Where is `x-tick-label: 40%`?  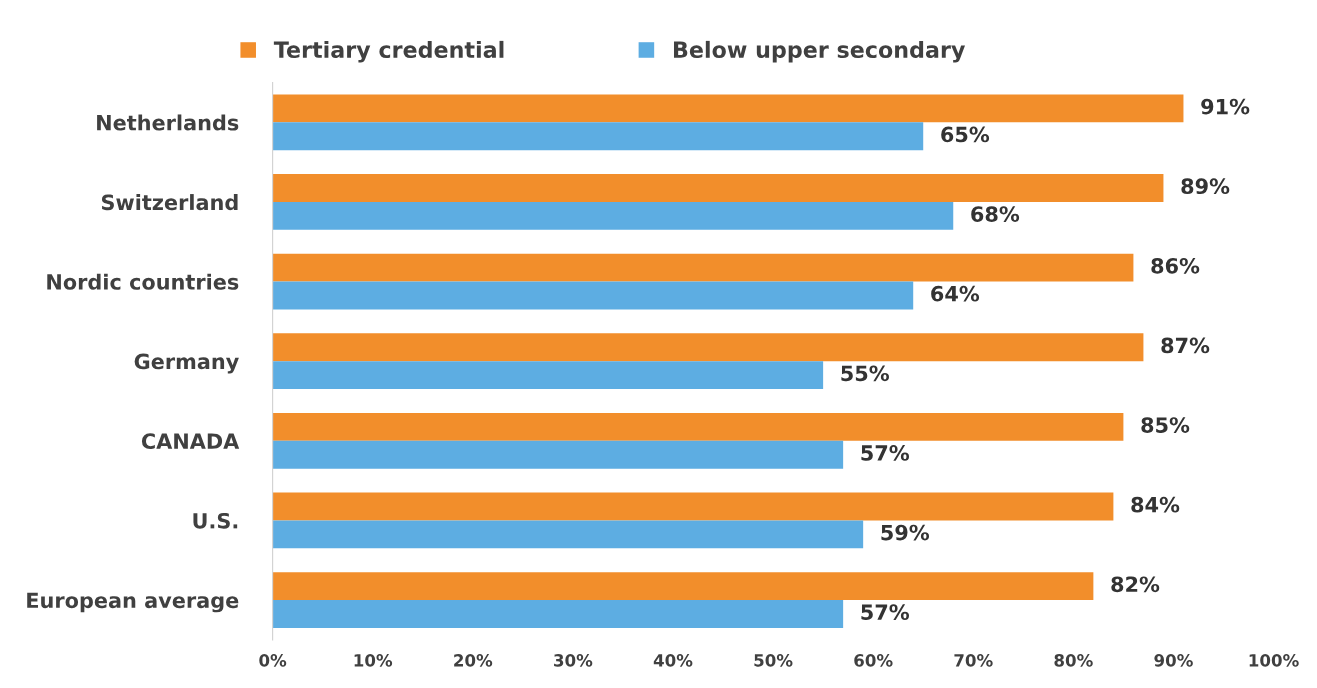
x-tick-label: 40% is located at coordinates (673, 660).